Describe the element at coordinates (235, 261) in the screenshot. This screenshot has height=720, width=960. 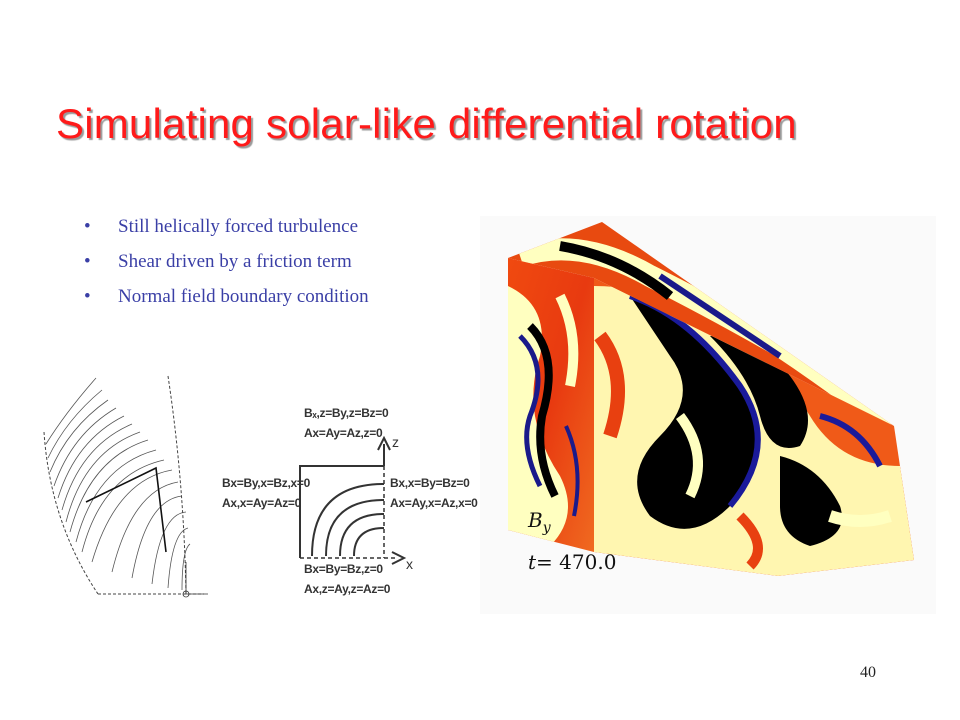
I see `bullet-text: Shear driven by a friction term` at that location.